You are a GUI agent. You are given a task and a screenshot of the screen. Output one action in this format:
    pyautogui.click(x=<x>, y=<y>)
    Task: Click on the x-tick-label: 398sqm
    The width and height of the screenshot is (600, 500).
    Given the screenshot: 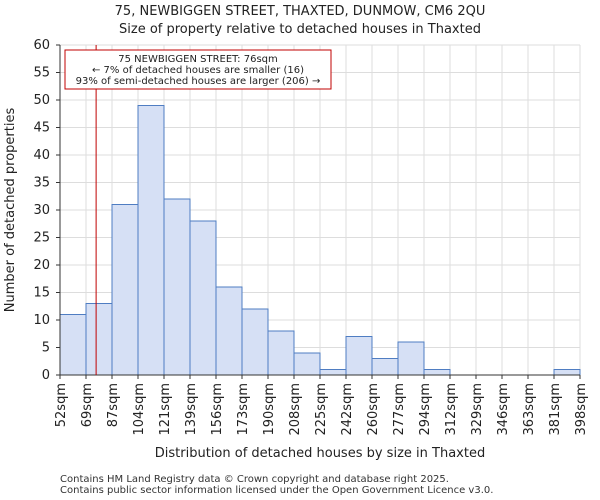 What is the action you would take?
    pyautogui.click(x=581, y=409)
    